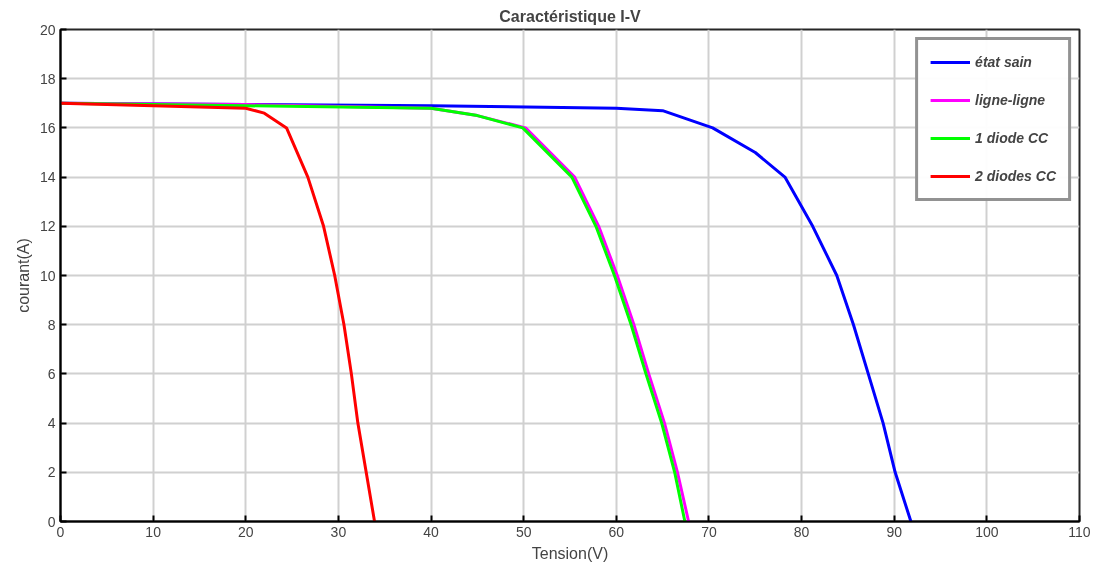  I want to click on y-tick-label: 4, so click(51, 423).